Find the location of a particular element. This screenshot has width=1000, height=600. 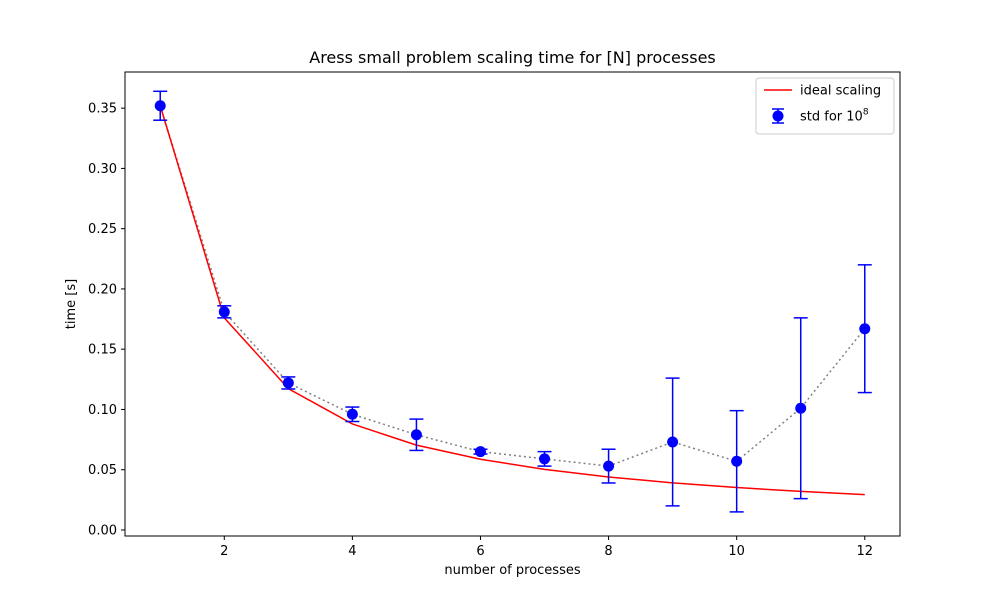

legend-std-label-base: std for 10 is located at coordinates (831, 117).